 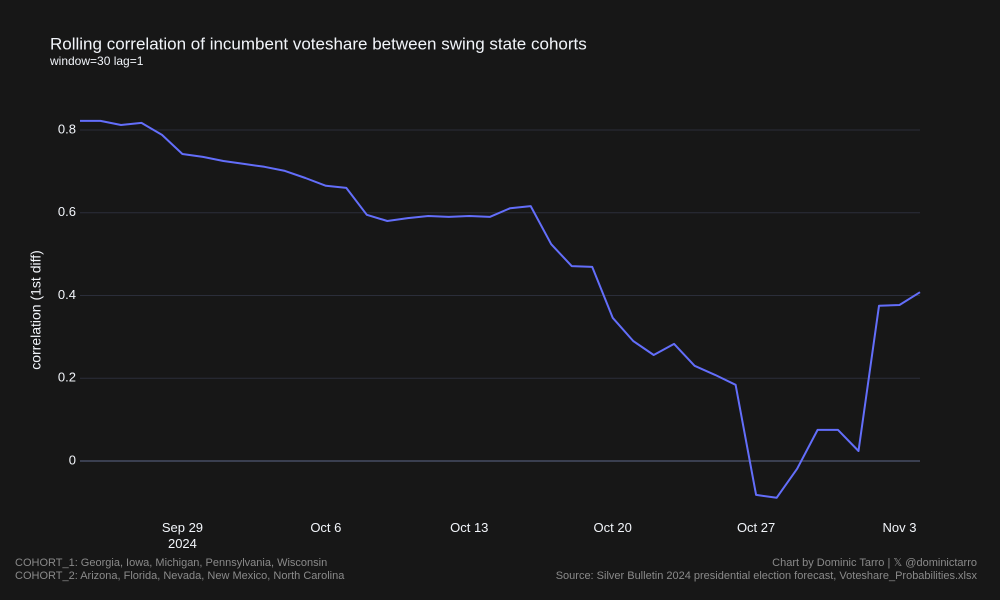 What do you see at coordinates (325, 527) in the screenshot?
I see `x-tick-label: Oct 6` at bounding box center [325, 527].